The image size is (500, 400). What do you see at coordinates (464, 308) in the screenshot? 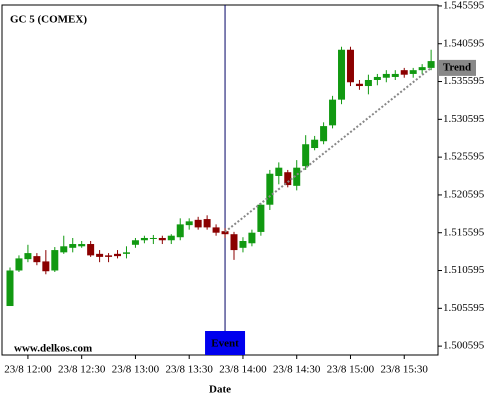
I see `y-tick-label: 1.505595` at bounding box center [464, 308].